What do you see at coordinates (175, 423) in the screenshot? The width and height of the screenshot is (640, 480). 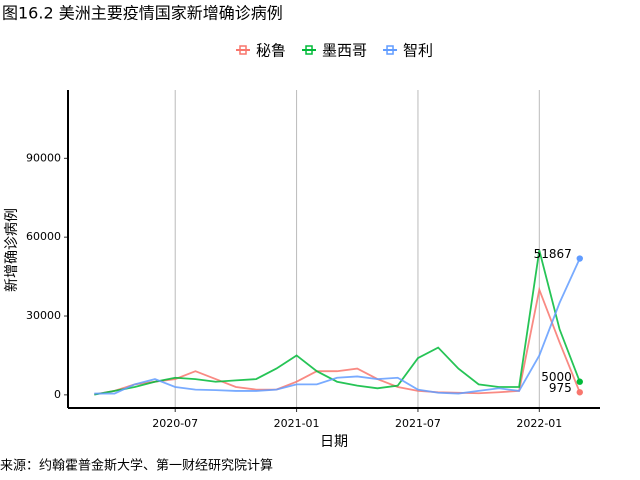 I see `x-tick-label: 2020-07` at bounding box center [175, 423].